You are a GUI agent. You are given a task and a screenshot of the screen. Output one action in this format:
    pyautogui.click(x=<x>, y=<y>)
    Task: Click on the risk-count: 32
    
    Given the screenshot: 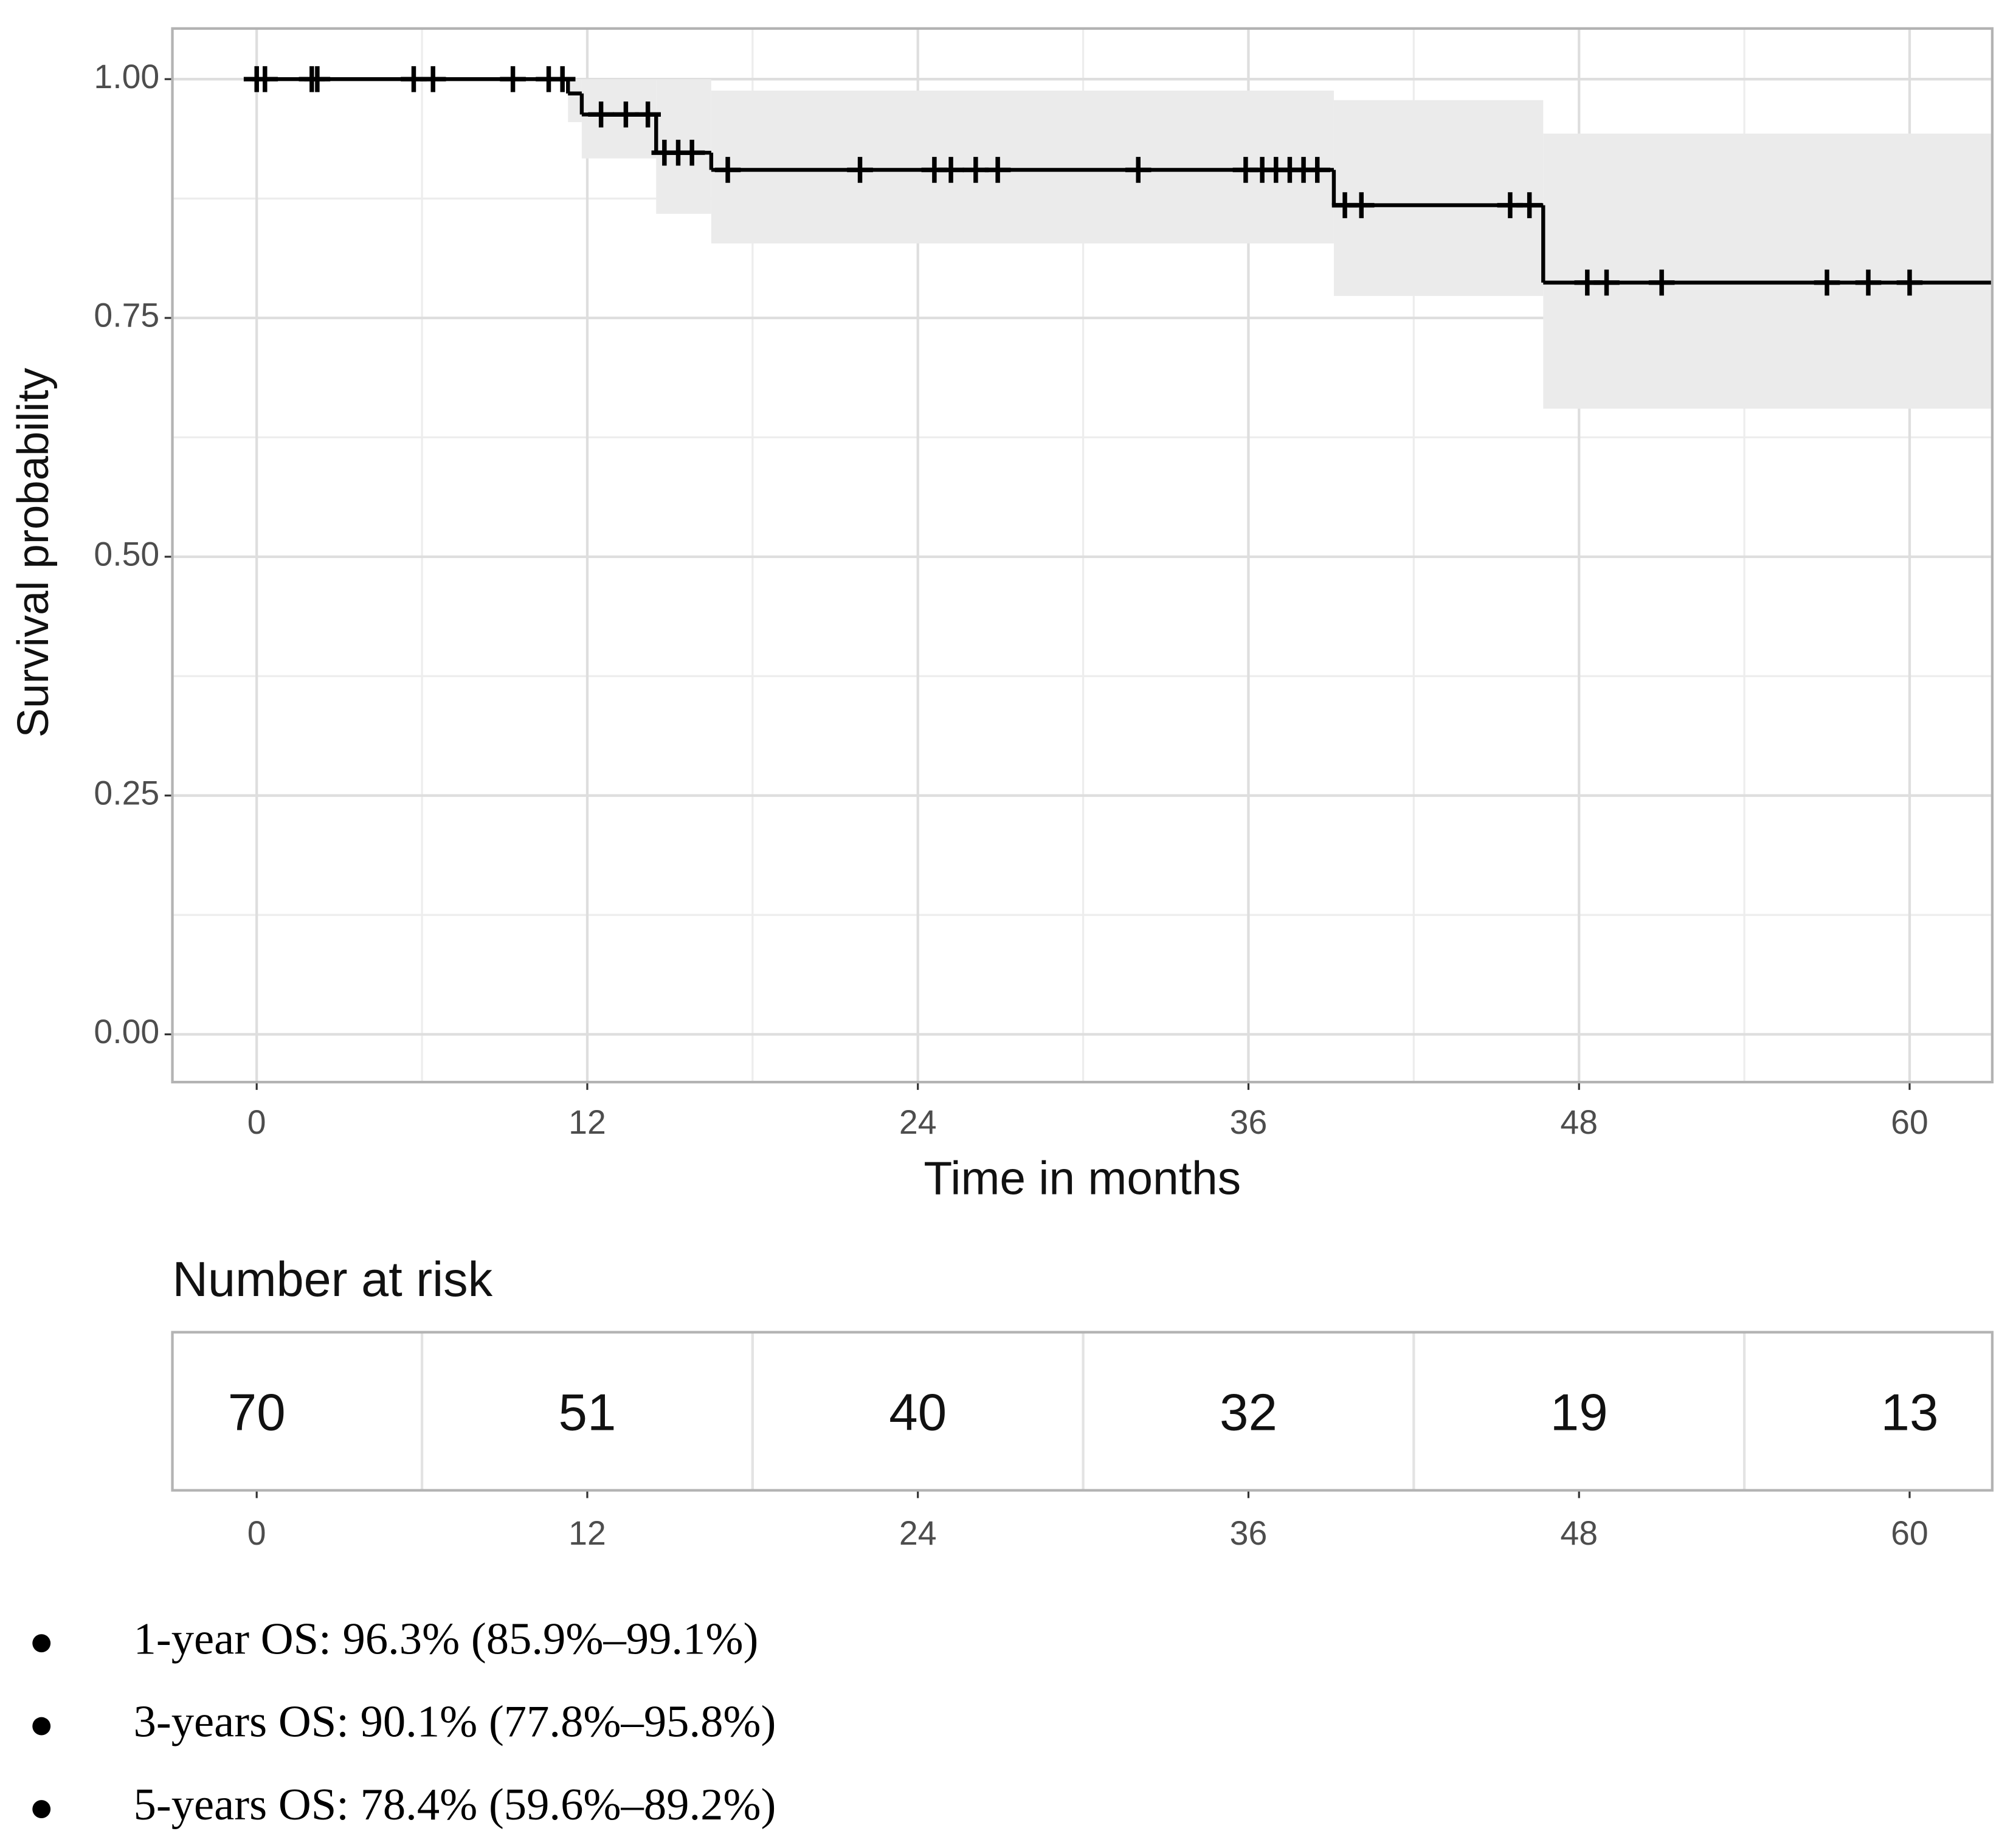 What is the action you would take?
    pyautogui.click(x=1248, y=1413)
    